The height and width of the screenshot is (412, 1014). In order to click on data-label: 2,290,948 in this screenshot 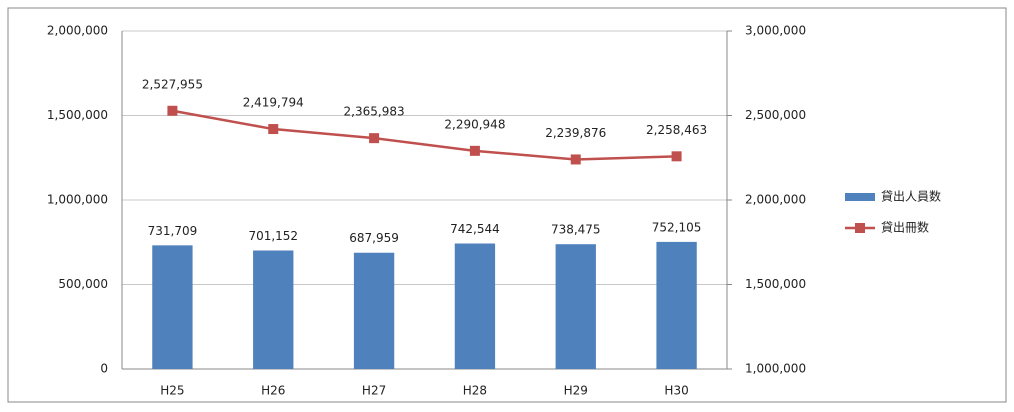, I will do `click(474, 124)`.